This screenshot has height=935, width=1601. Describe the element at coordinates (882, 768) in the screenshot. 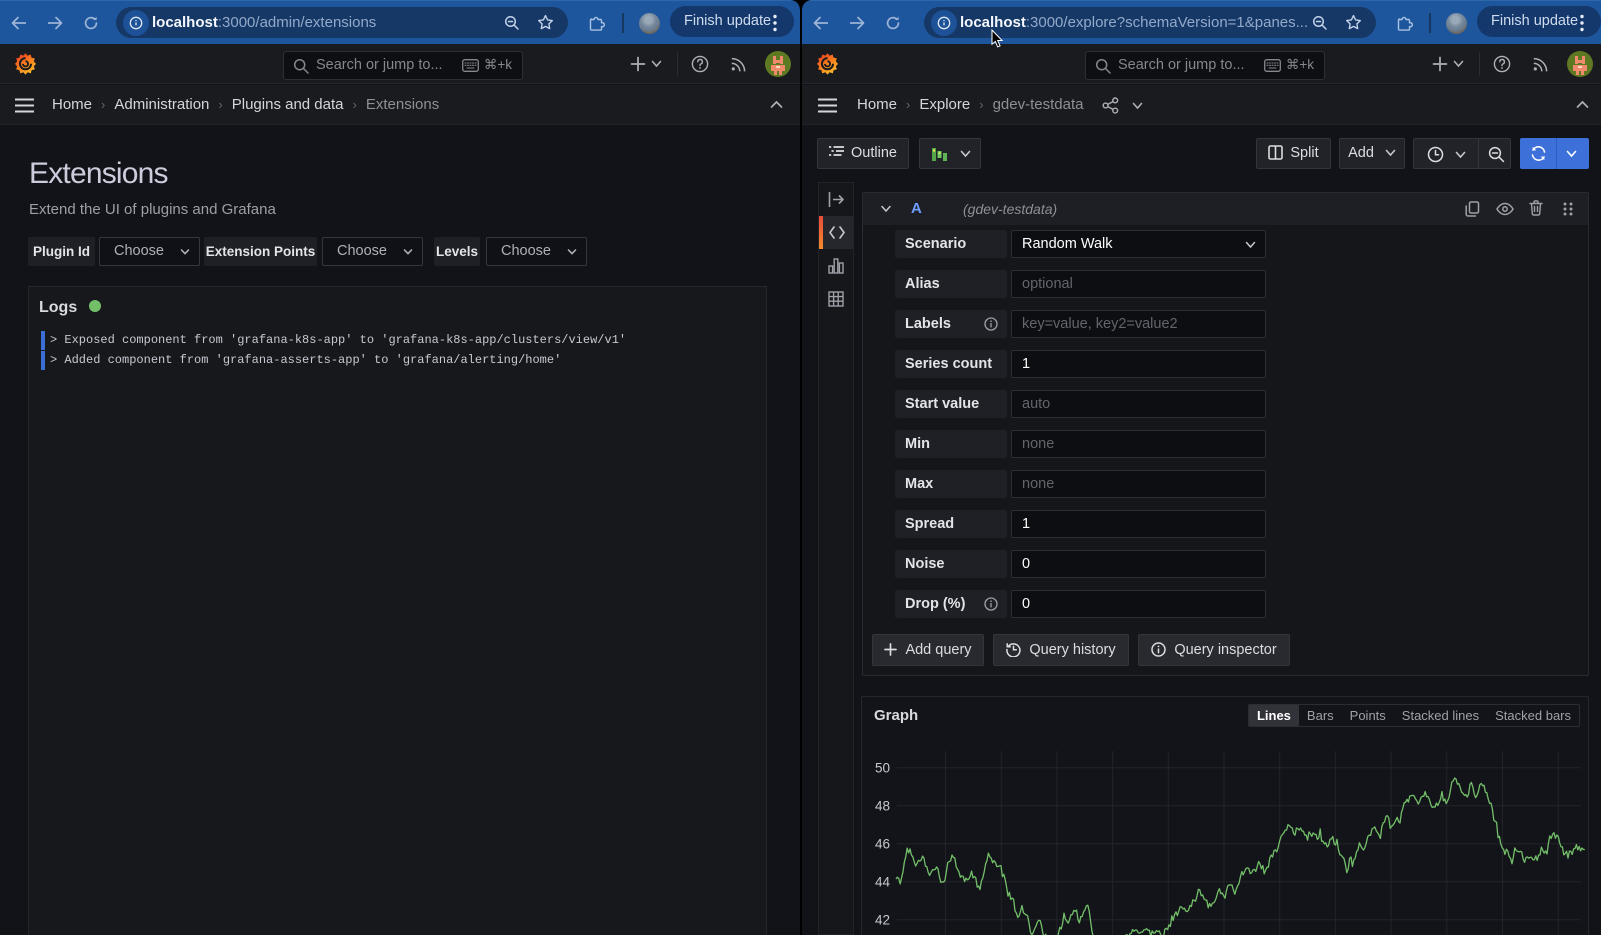

I see `svg-text: 50` at that location.